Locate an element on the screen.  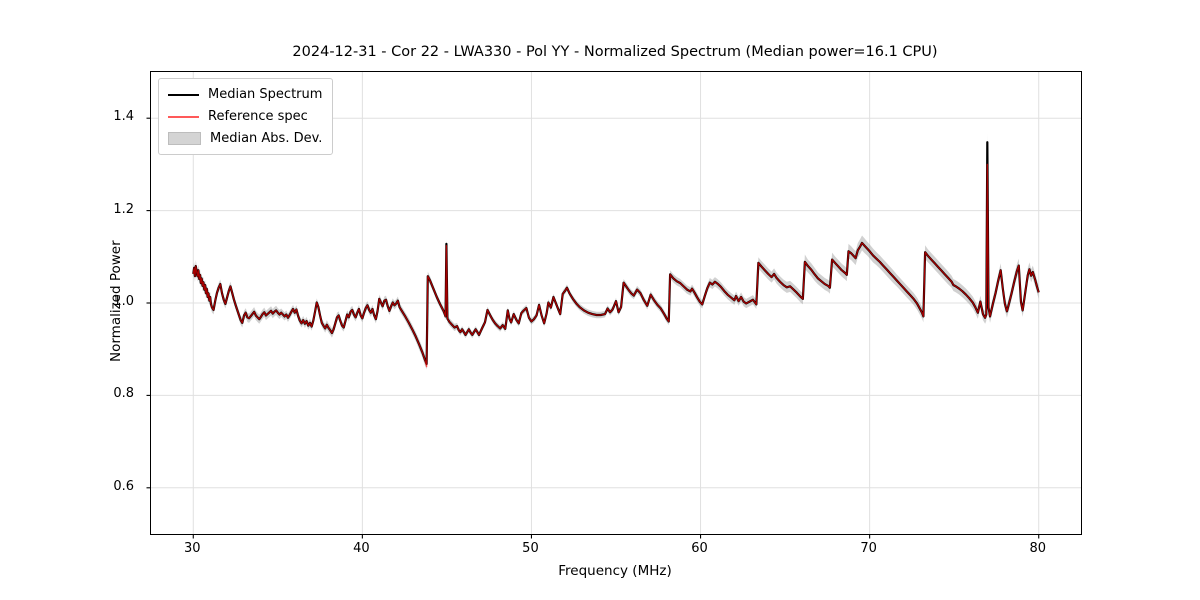
reference-spec-line-swatch is located at coordinates (183, 116).